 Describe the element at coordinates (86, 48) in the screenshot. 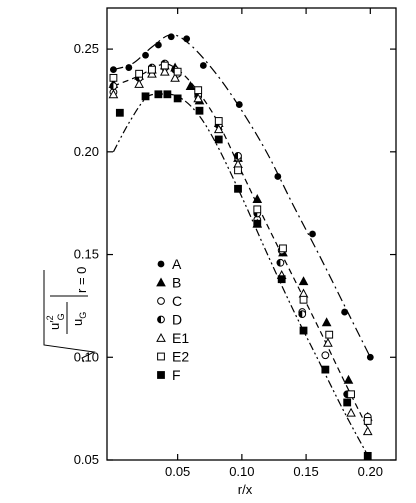

I see `y-tick-label: 0.25` at that location.